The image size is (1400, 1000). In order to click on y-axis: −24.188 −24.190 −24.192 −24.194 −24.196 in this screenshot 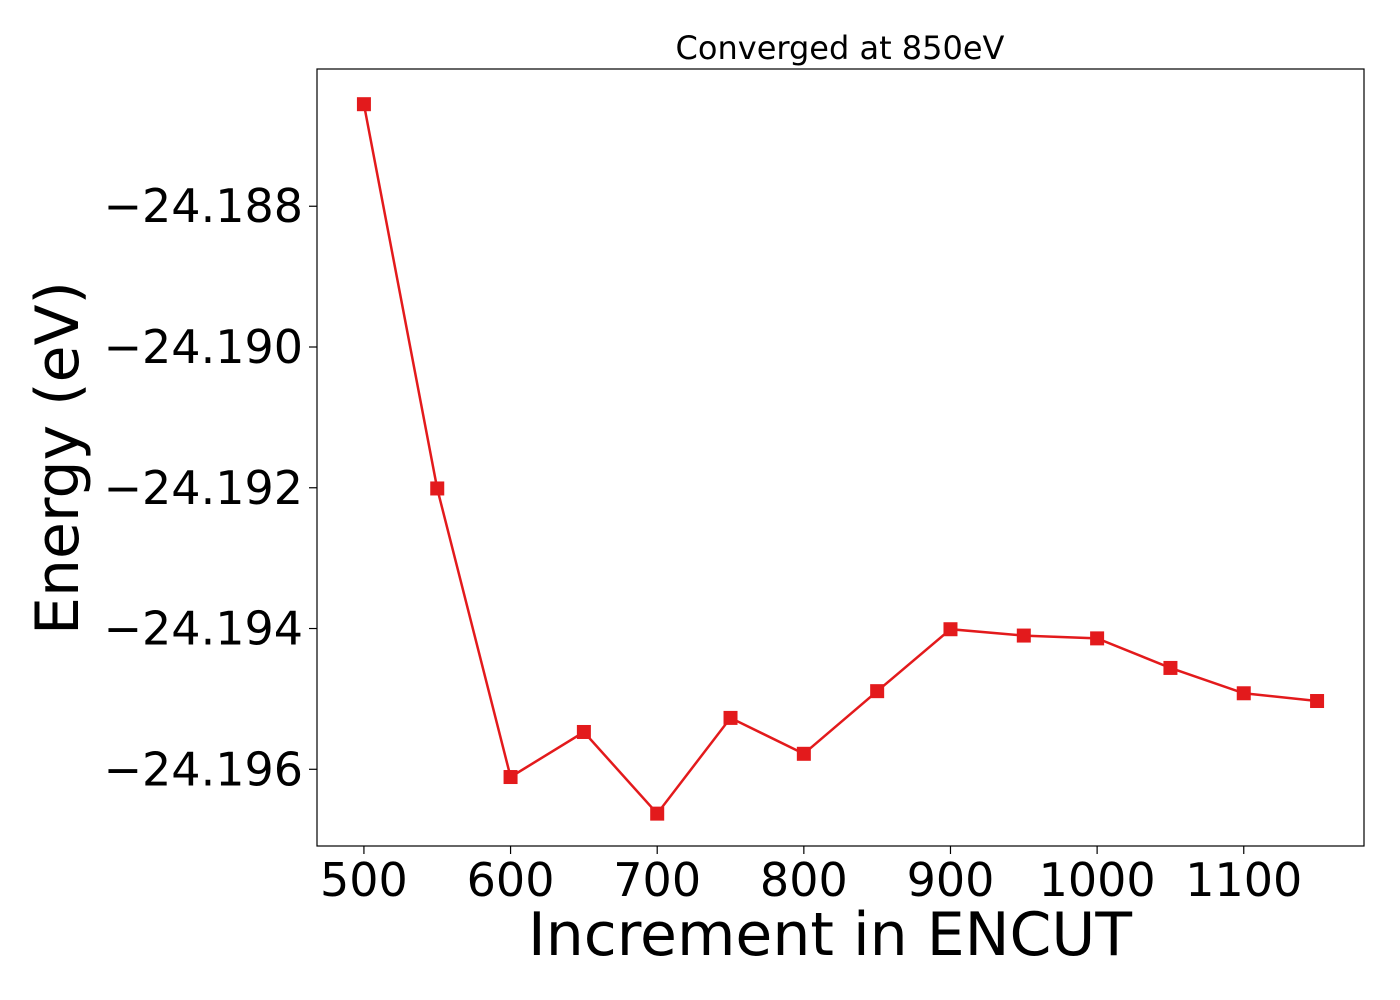, I will do `click(210, 487)`.